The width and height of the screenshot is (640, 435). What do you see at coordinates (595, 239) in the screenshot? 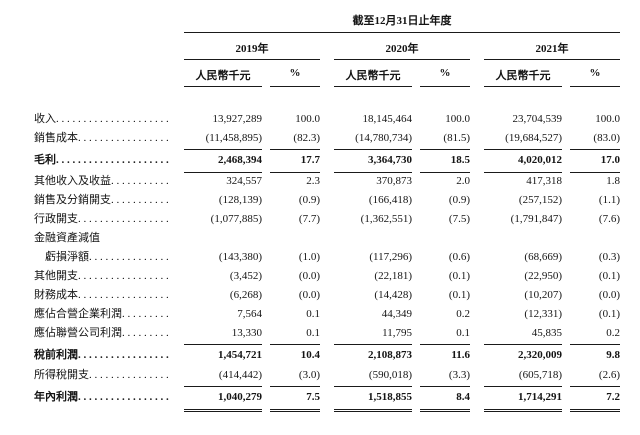
I see `percent-cell-2021` at bounding box center [595, 239].